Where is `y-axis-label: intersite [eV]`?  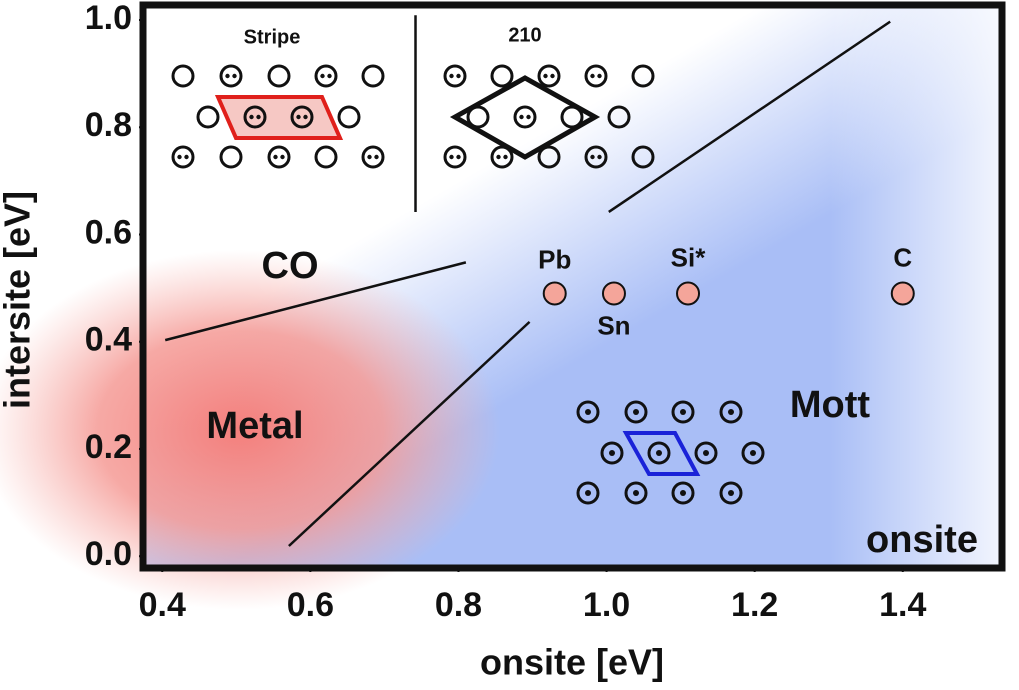
y-axis-label: intersite [eV] is located at coordinates (19, 300).